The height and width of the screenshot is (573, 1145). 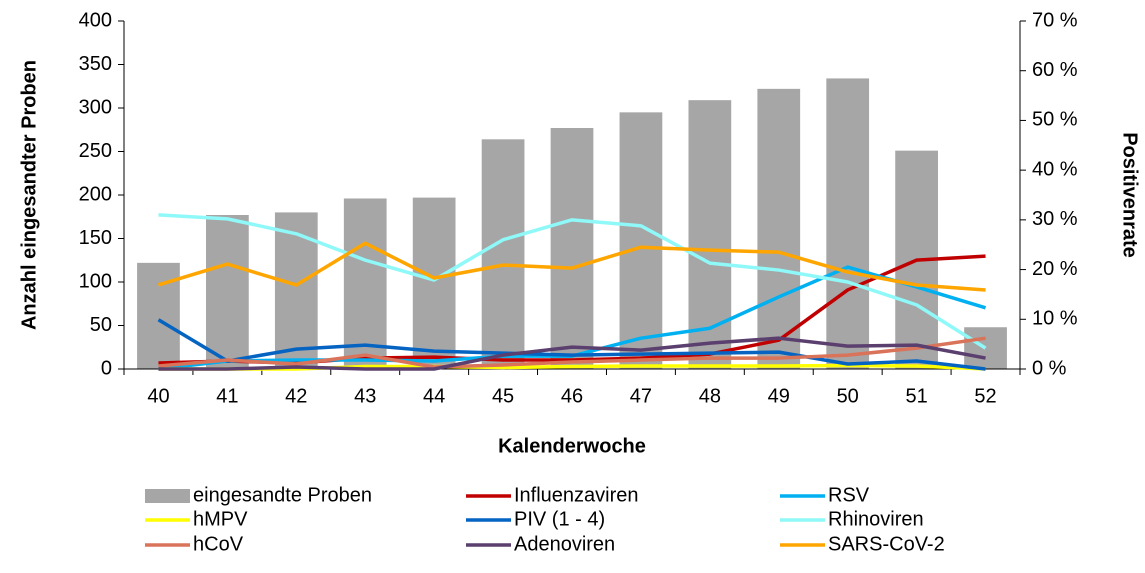 I want to click on legend-label: hCoV, so click(x=218, y=544).